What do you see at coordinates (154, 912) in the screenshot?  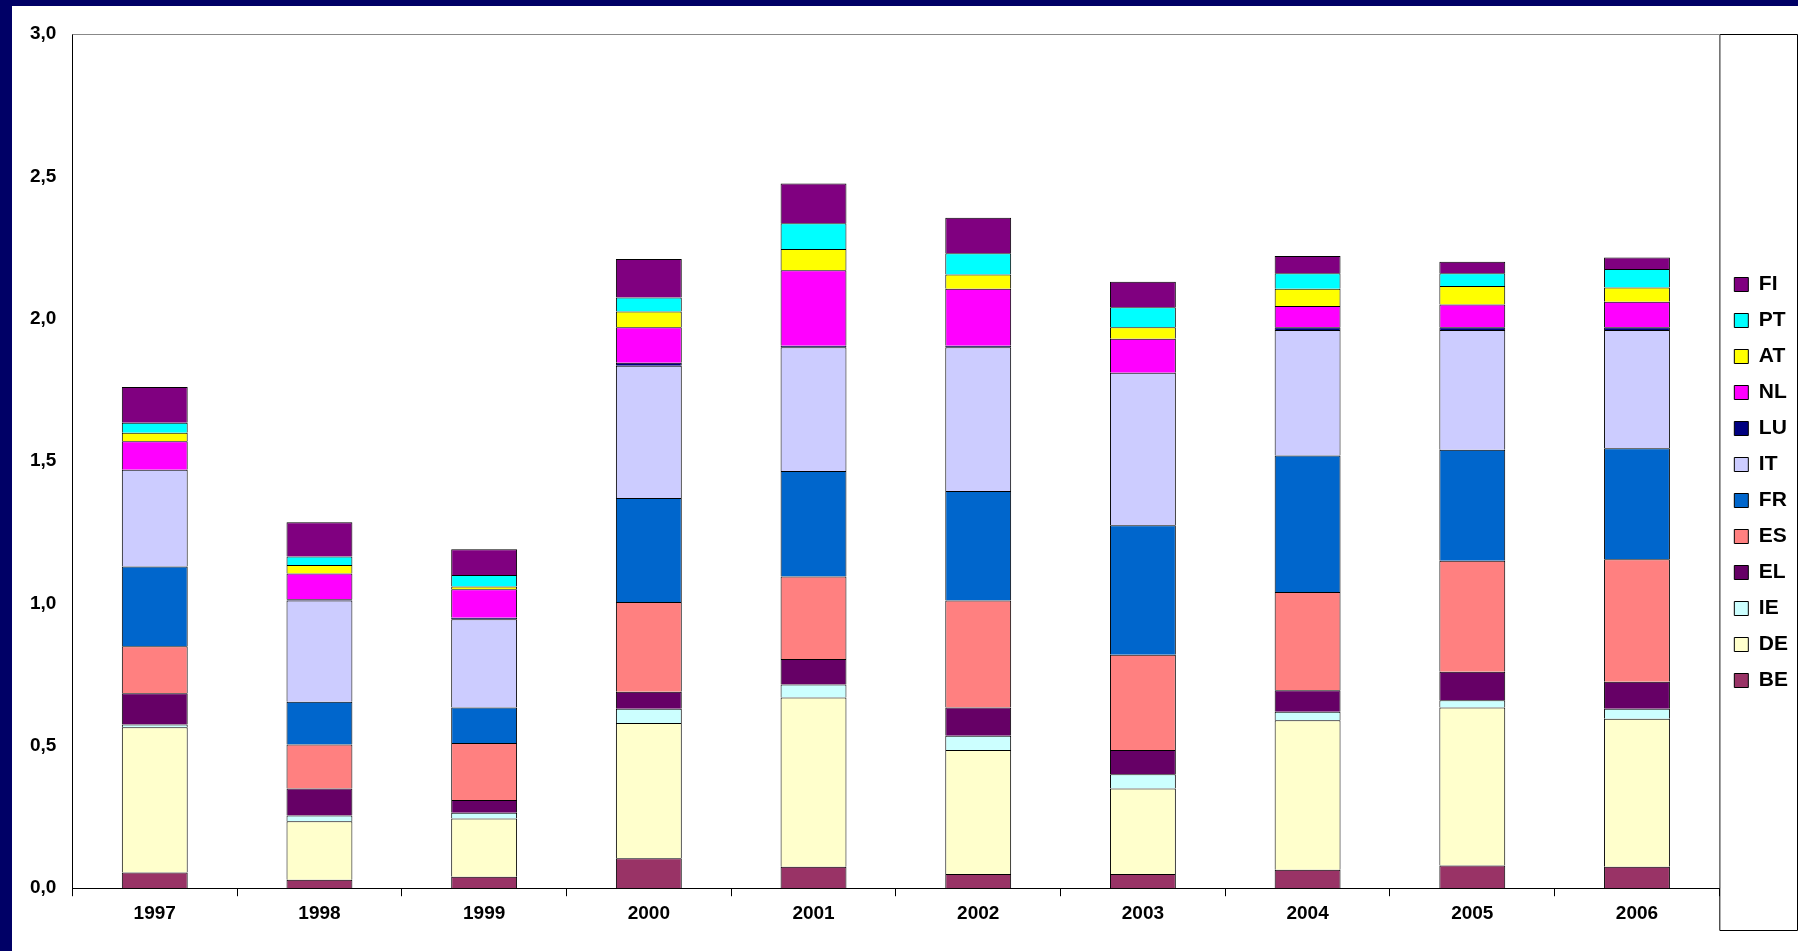 I see `x-tick-label: 1997` at bounding box center [154, 912].